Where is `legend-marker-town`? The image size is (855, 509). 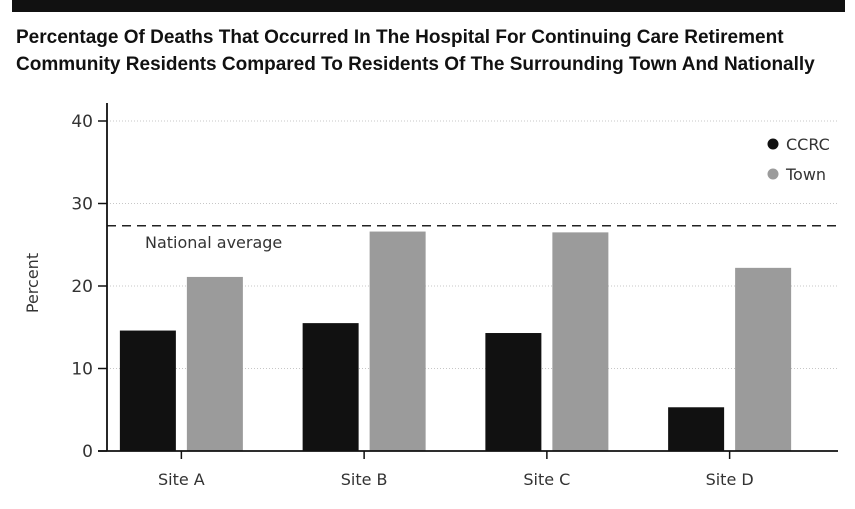 legend-marker-town is located at coordinates (773, 174).